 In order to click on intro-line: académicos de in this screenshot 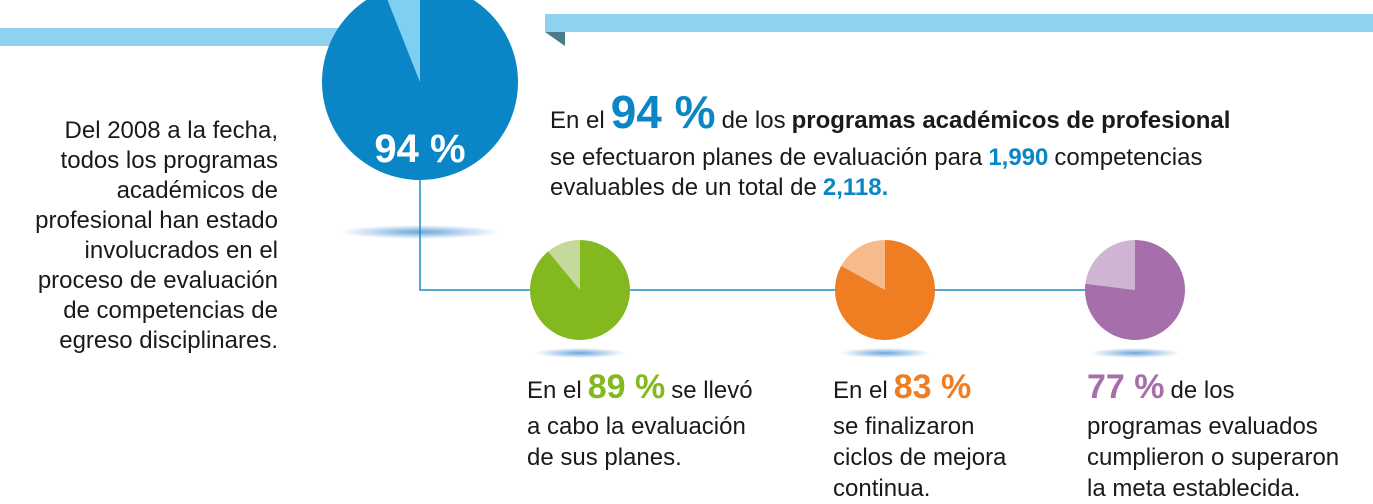, I will do `click(197, 190)`.